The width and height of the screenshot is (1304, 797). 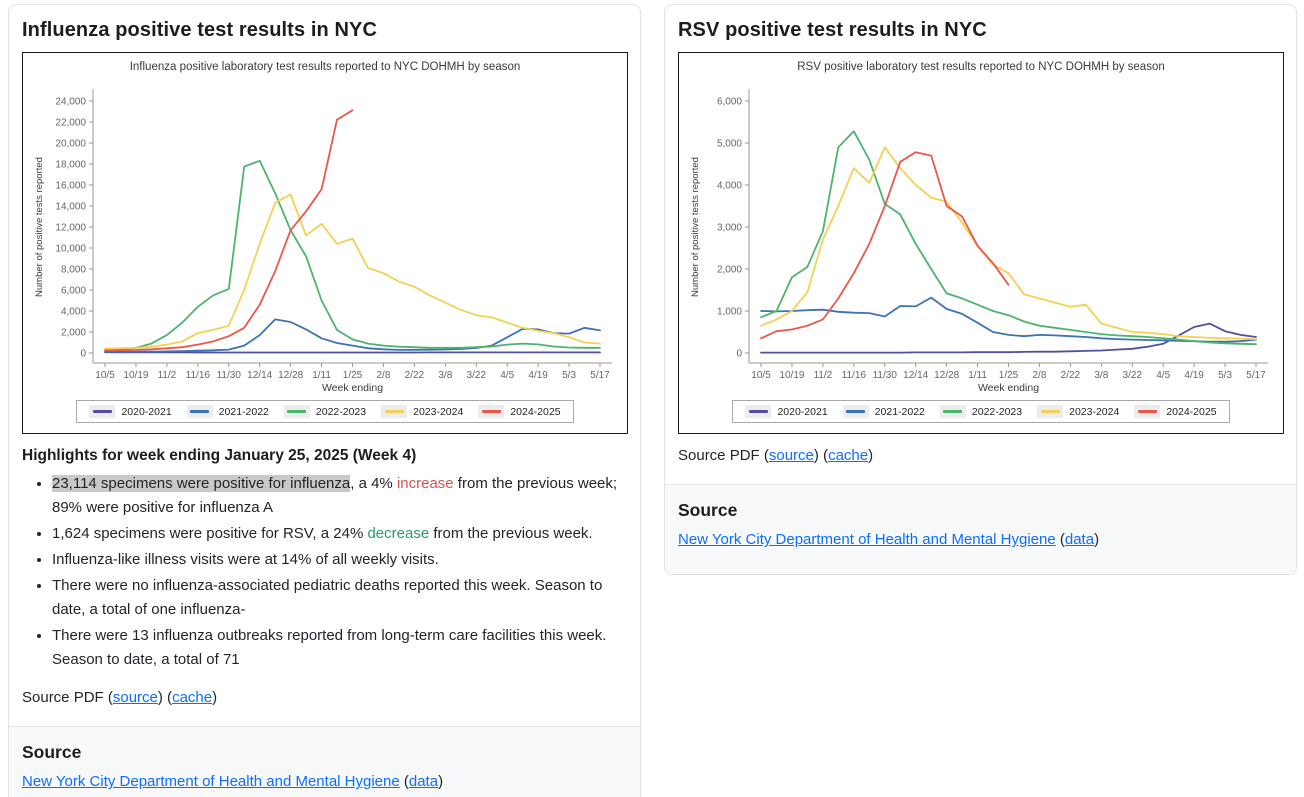 What do you see at coordinates (70, 165) in the screenshot?
I see `svg-text: 18,000` at bounding box center [70, 165].